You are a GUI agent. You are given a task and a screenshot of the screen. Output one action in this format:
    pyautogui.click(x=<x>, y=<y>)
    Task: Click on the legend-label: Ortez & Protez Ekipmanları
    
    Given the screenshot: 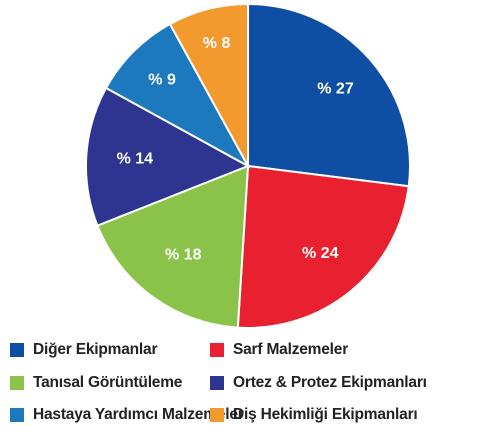 What is the action you would take?
    pyautogui.click(x=330, y=382)
    